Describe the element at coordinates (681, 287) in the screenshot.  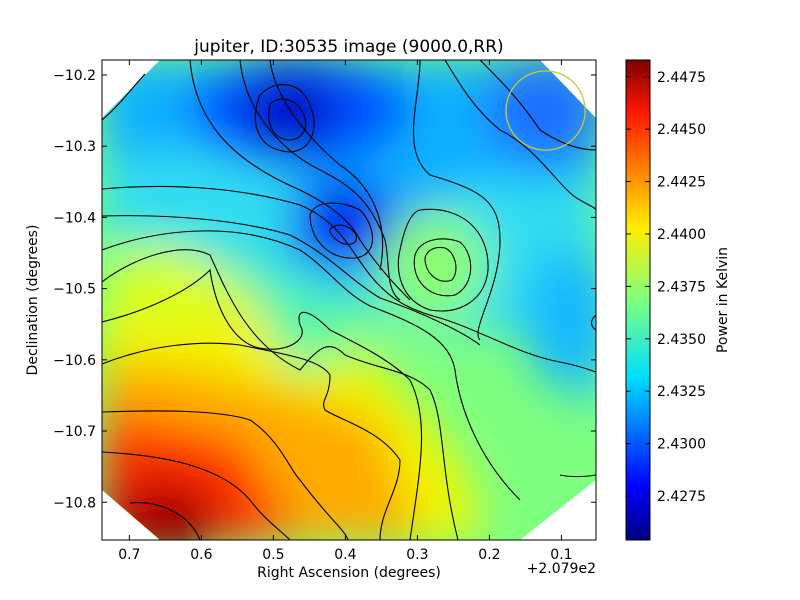
I see `colorbar-tick-label: 2.4375` at that location.